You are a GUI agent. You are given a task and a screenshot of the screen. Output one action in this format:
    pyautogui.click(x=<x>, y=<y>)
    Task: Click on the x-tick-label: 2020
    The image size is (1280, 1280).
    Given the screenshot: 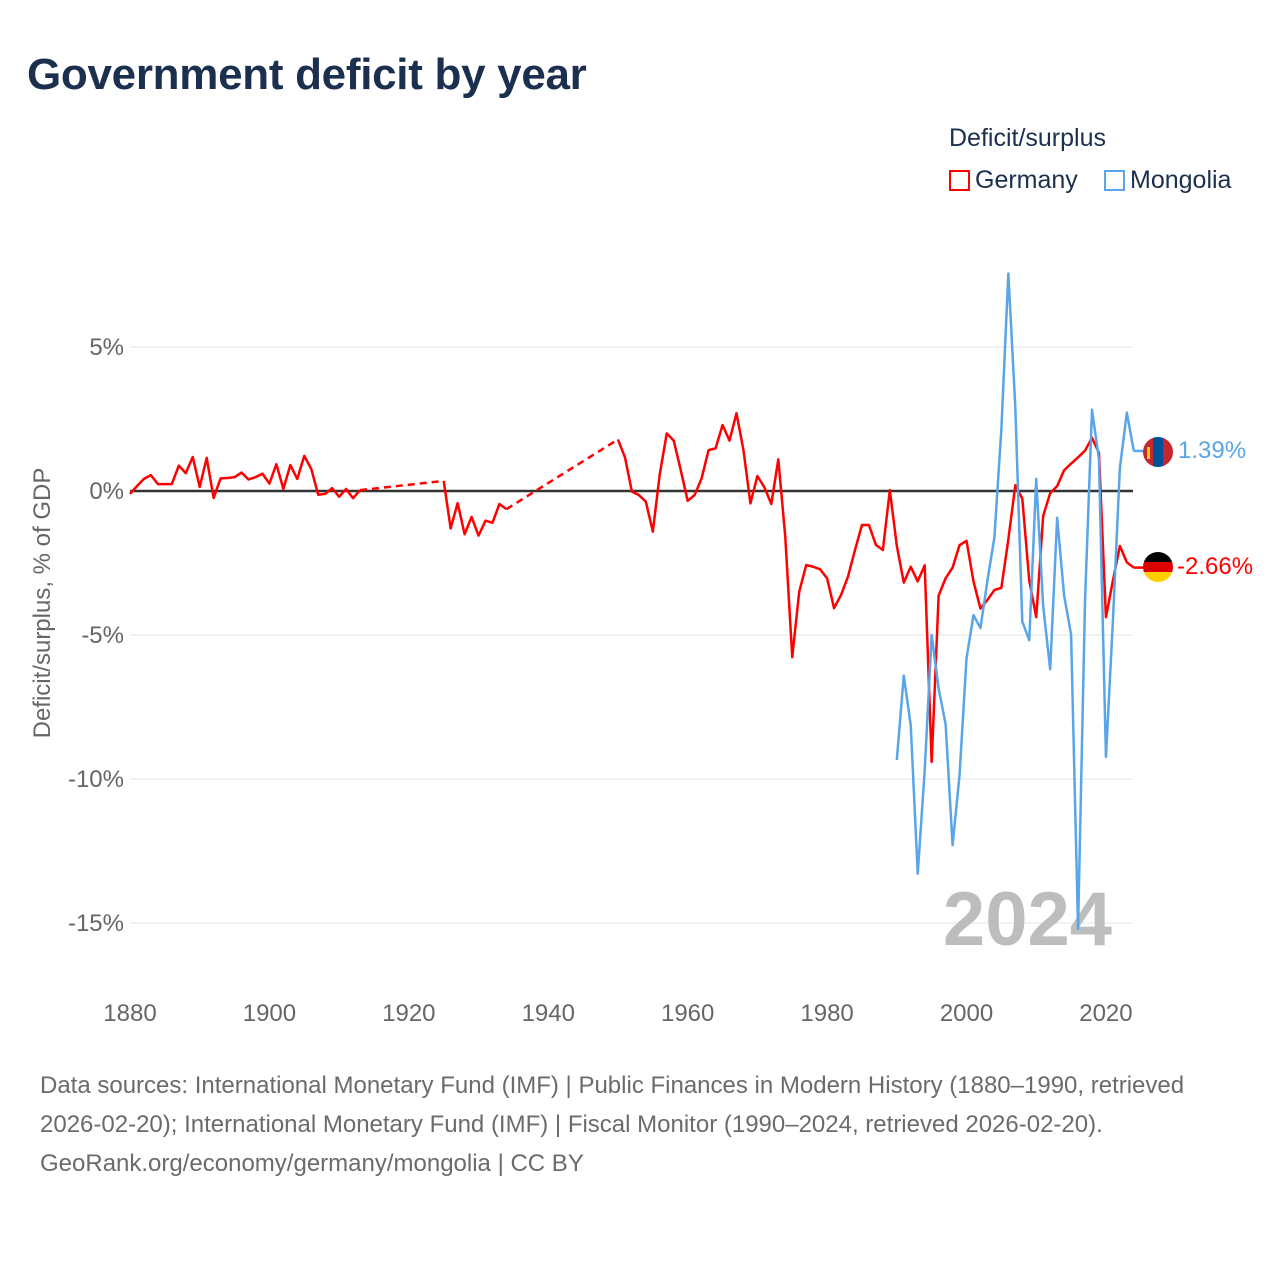 What is the action you would take?
    pyautogui.click(x=1105, y=1013)
    